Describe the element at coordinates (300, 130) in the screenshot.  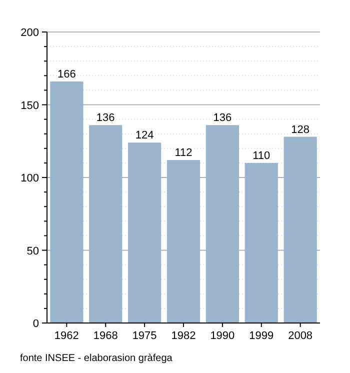
I see `data-label: 128` at that location.